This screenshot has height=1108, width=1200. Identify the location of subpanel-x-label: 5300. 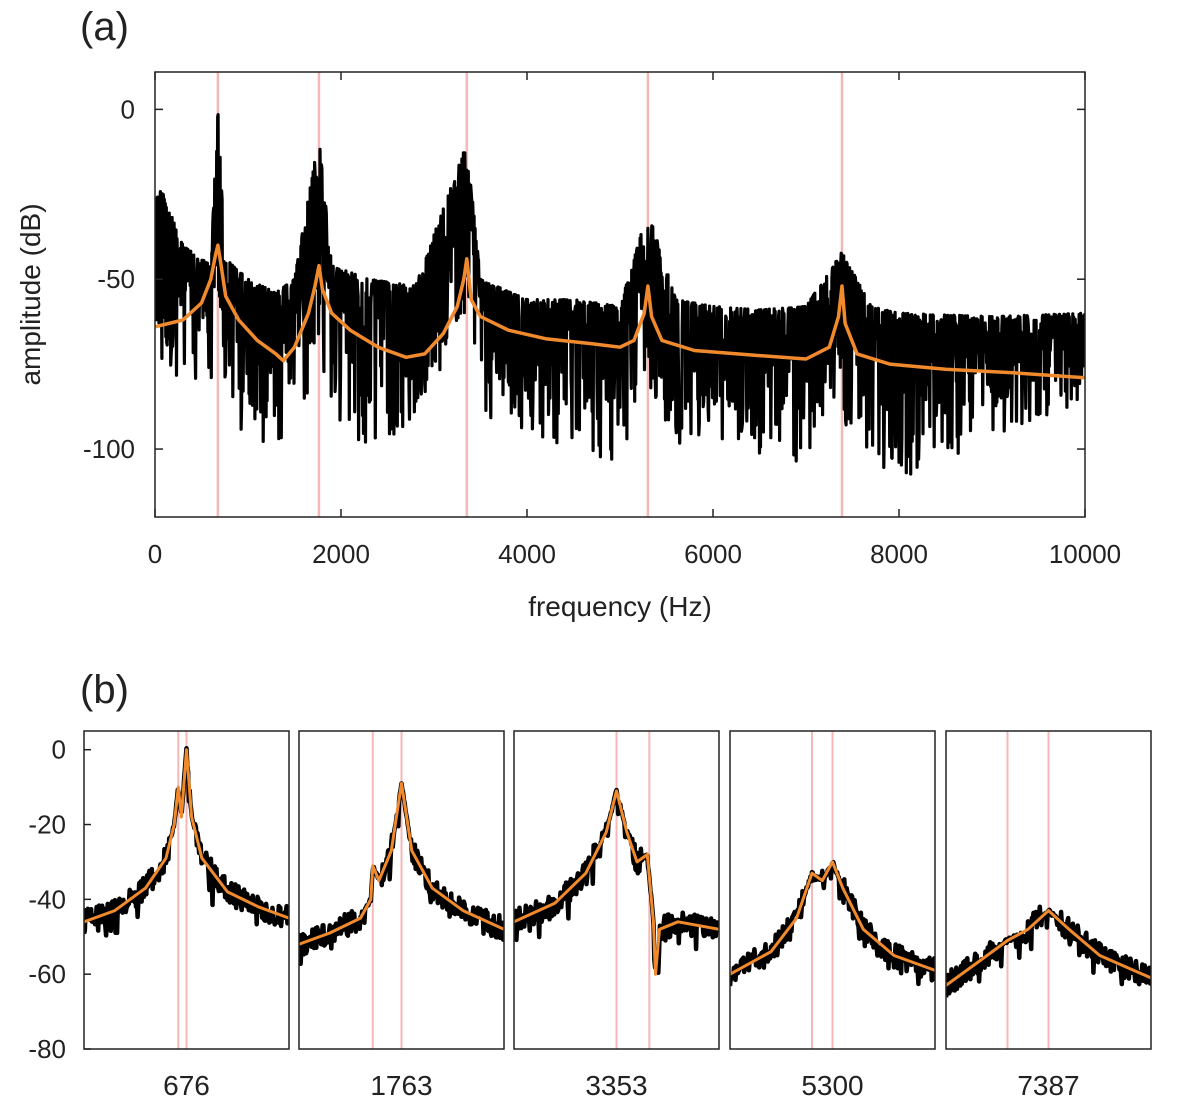
(832, 1085).